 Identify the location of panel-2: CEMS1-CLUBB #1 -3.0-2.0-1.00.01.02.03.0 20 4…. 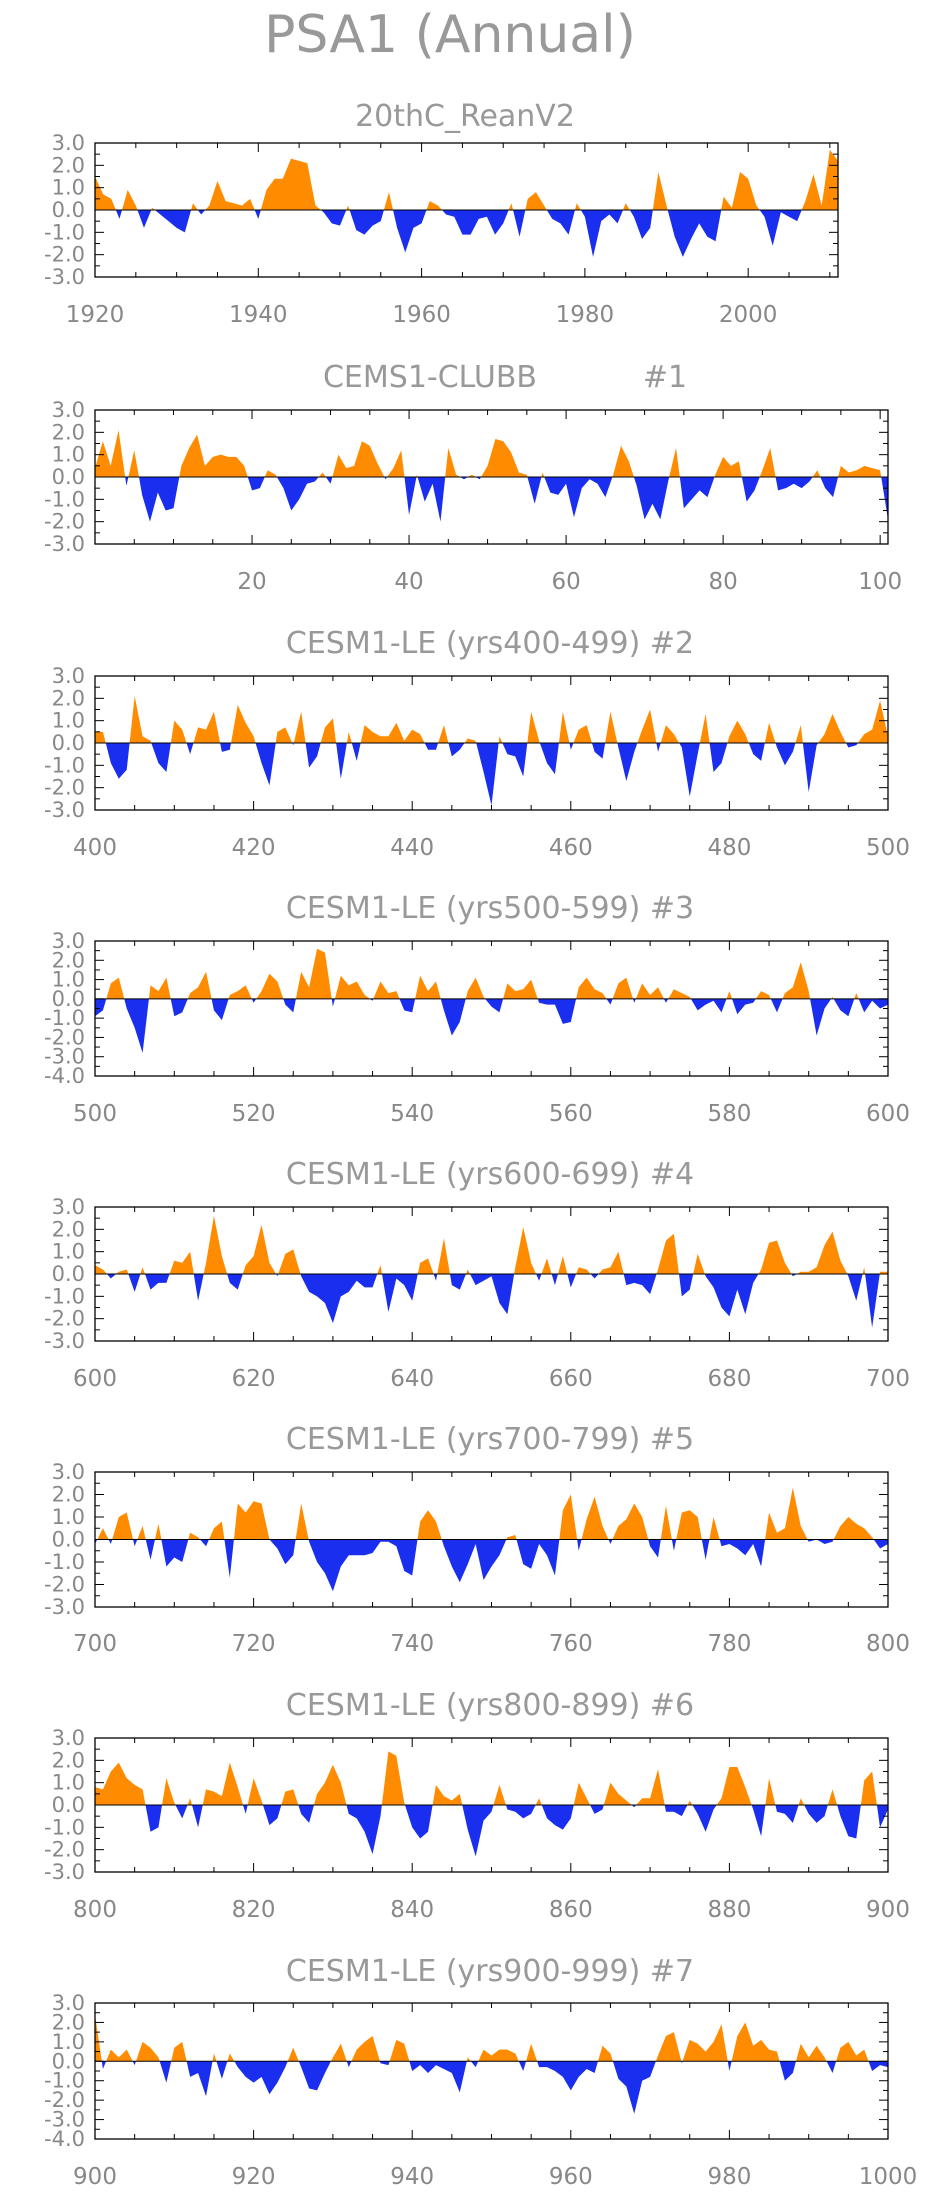
(473, 477).